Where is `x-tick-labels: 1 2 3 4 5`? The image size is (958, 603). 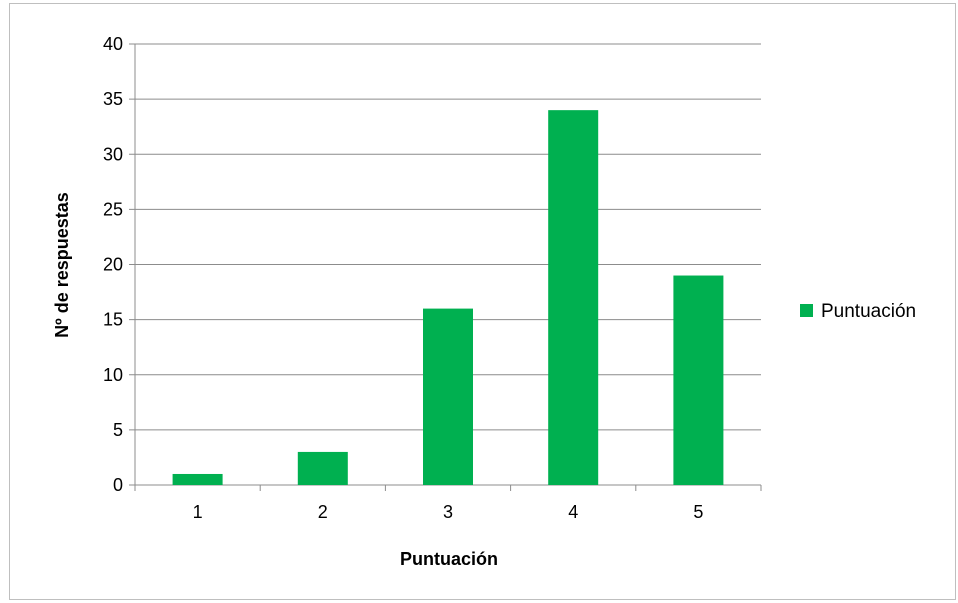
x-tick-labels: 1 2 3 4 5 is located at coordinates (448, 512).